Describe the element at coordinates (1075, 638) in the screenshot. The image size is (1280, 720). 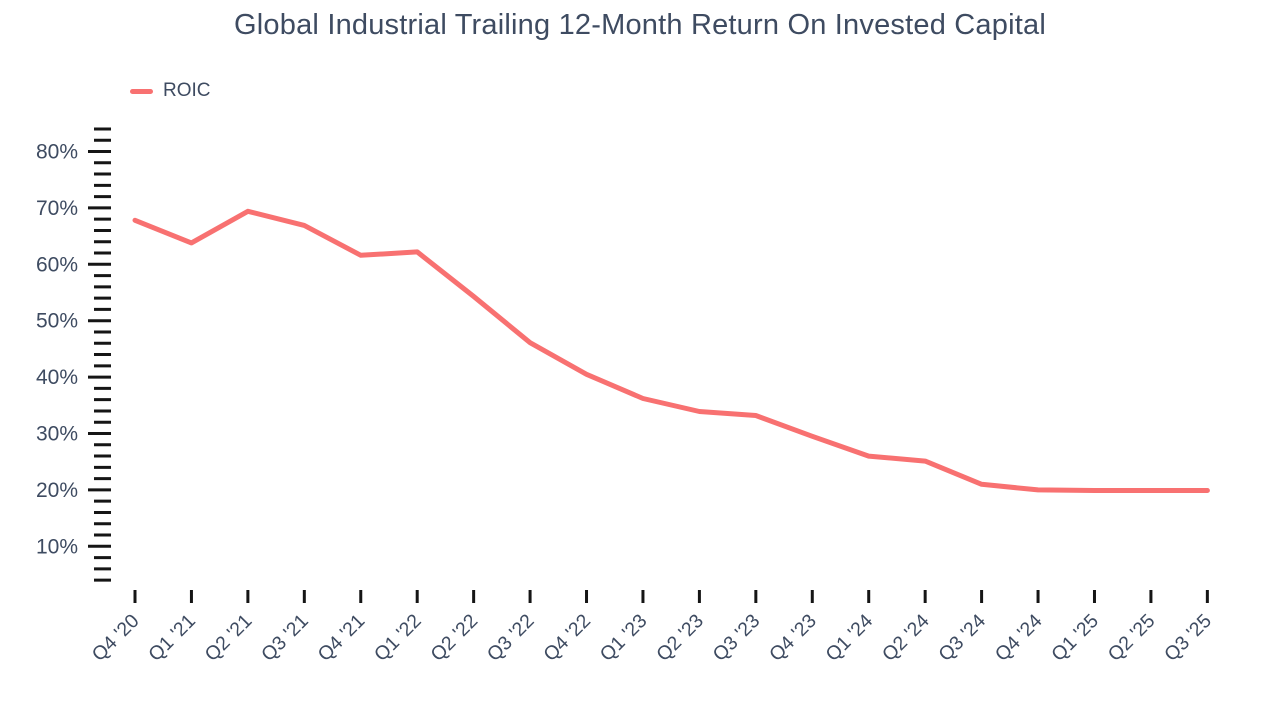
I see `x-axis-tick-label: Q1 '25` at that location.